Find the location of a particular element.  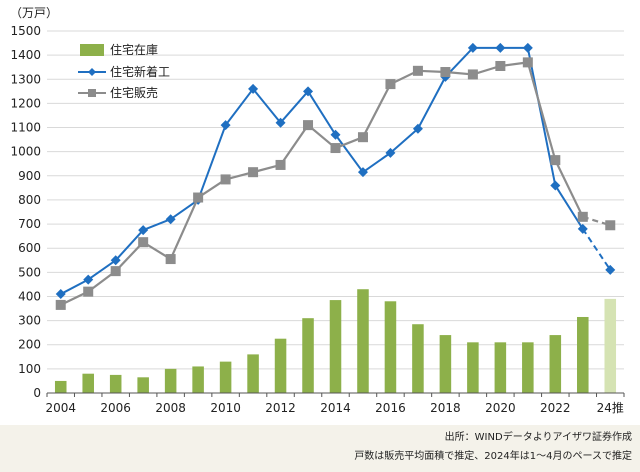

x-tick-label: 24推 is located at coordinates (610, 408).